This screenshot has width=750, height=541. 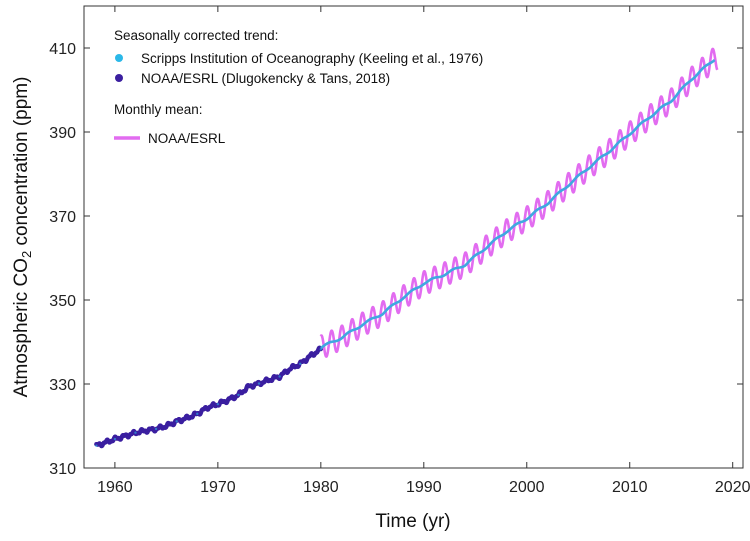 What do you see at coordinates (62, 217) in the screenshot?
I see `y-tick-label: 370` at bounding box center [62, 217].